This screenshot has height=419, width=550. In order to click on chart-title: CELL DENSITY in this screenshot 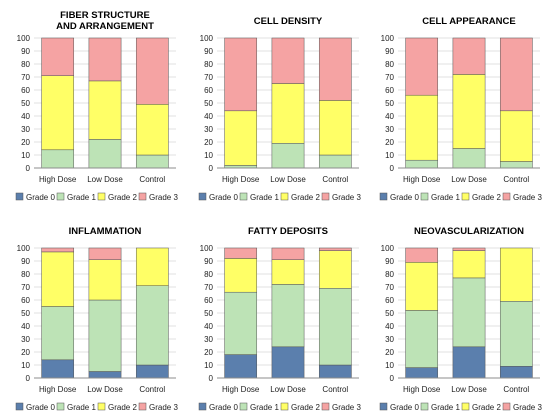, I will do `click(288, 21)`.